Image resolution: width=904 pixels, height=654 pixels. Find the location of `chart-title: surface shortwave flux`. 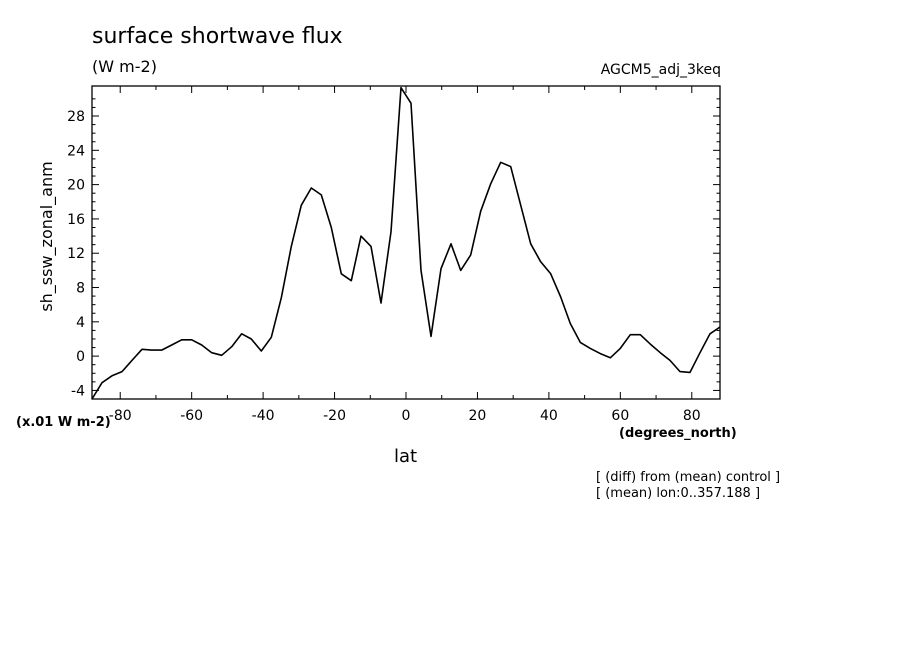

chart-title: surface shortwave flux is located at coordinates (217, 36).